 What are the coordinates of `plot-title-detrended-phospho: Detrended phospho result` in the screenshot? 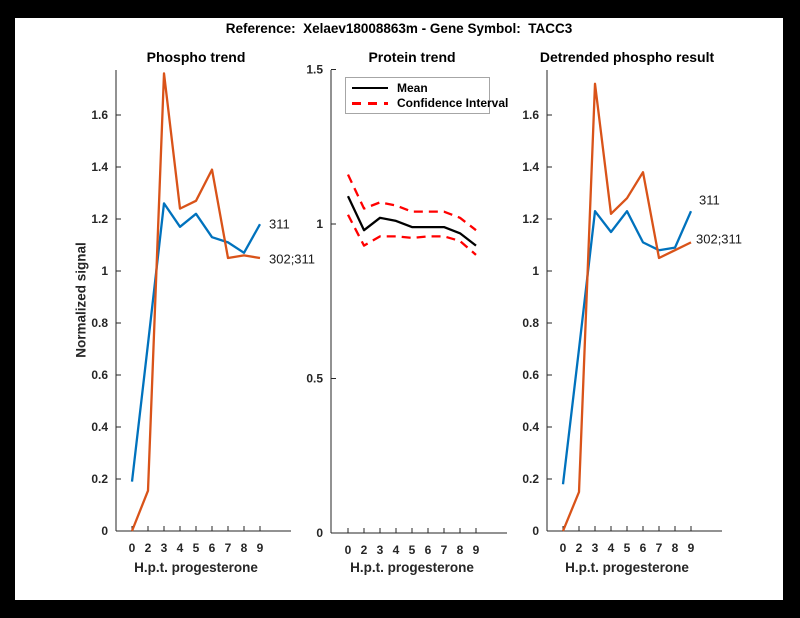 It's located at (627, 57).